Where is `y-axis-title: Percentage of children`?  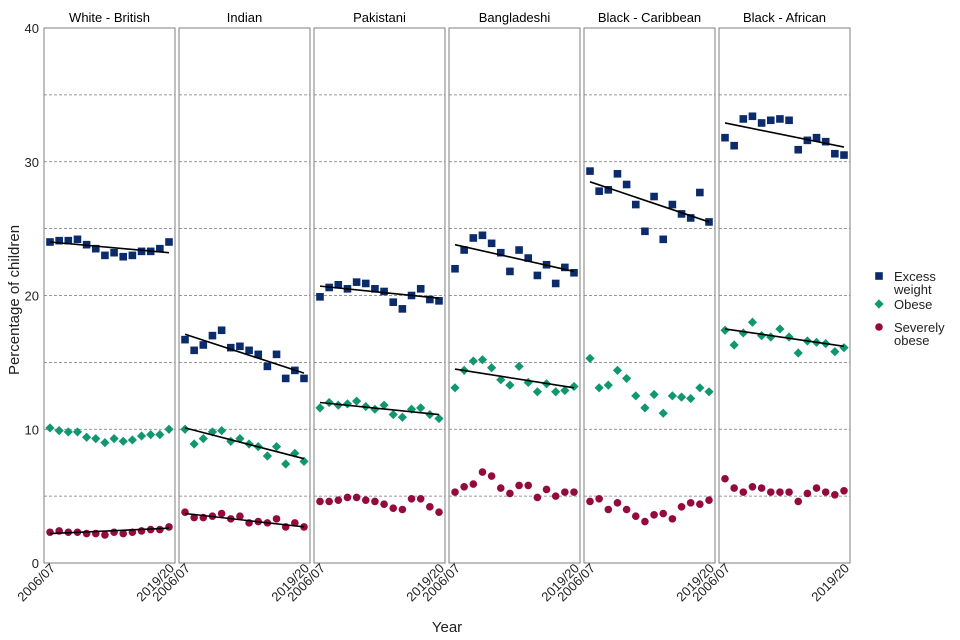
y-axis-title: Percentage of children is located at coordinates (14, 300).